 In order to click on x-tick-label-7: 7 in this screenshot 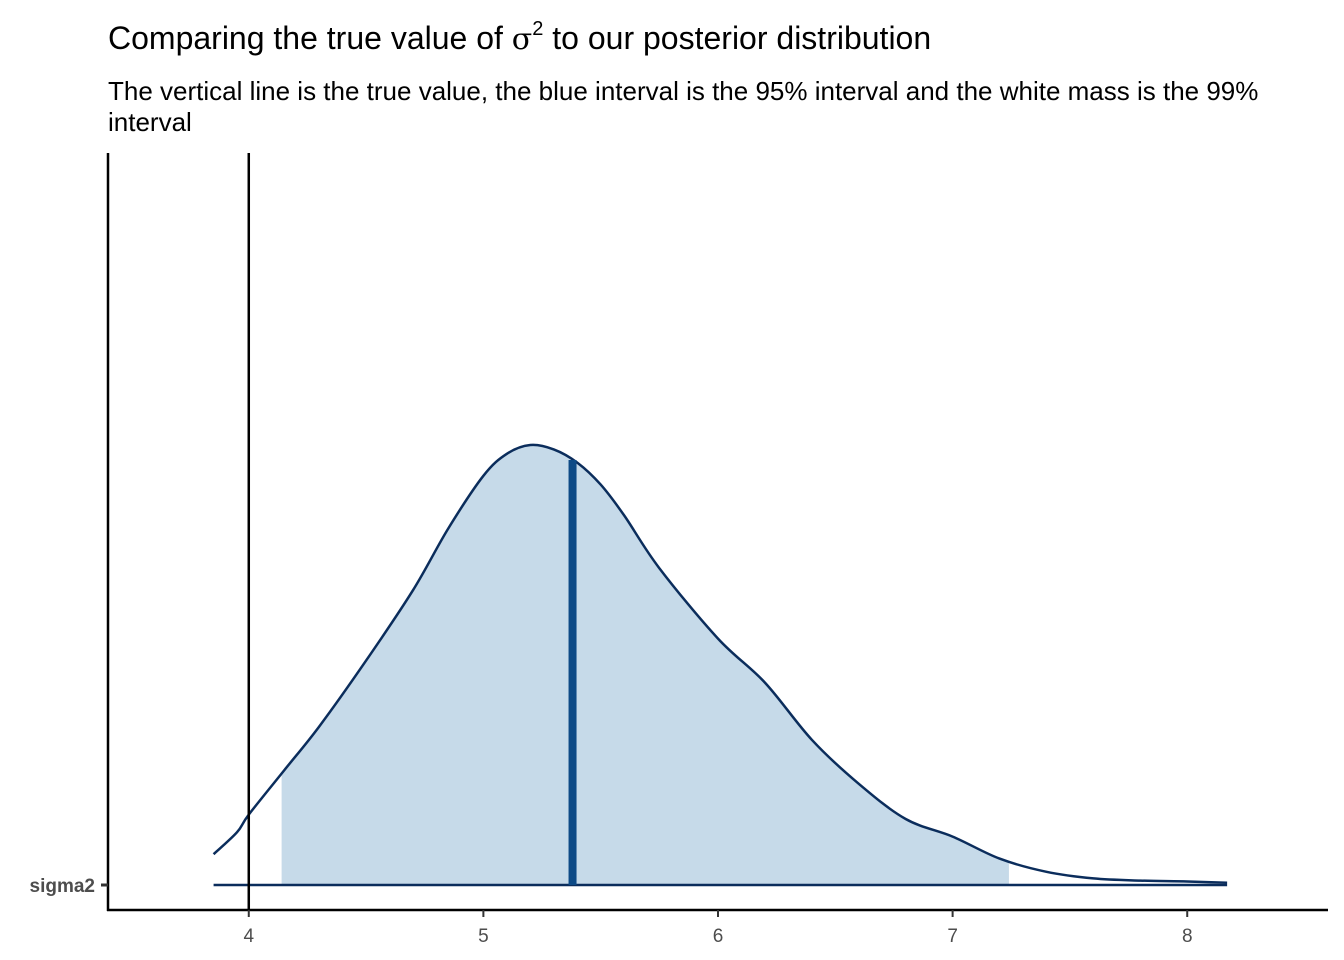, I will do `click(952, 936)`.